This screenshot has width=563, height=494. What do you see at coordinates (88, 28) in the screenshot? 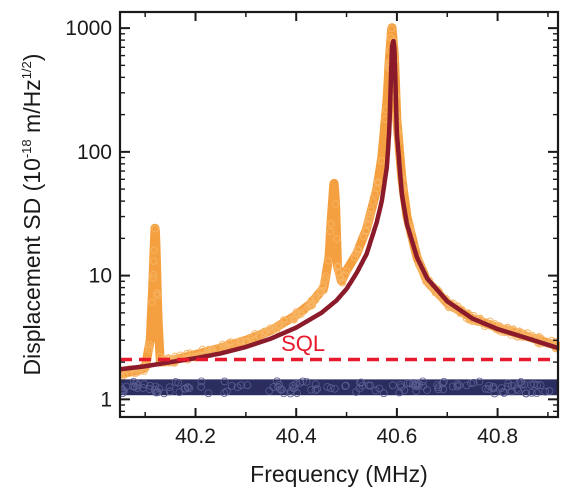
I see `y-tick-label: 1000` at bounding box center [88, 28].